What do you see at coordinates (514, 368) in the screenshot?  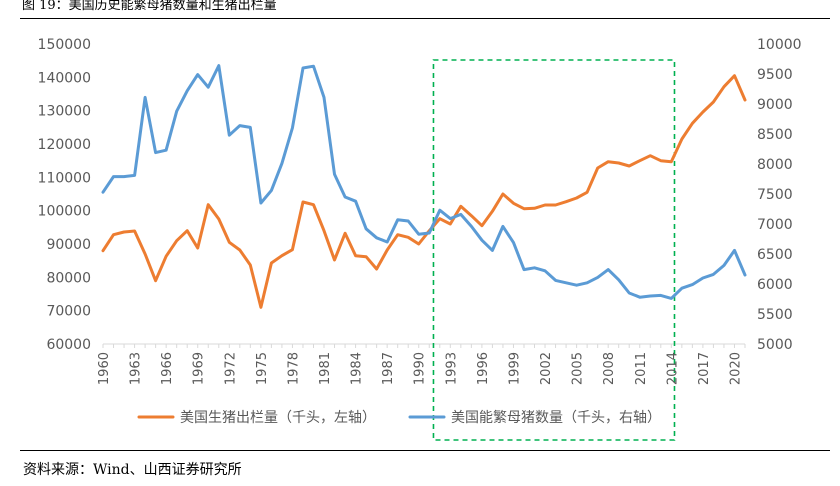 I see `x-tick-label: 1999` at bounding box center [514, 368].